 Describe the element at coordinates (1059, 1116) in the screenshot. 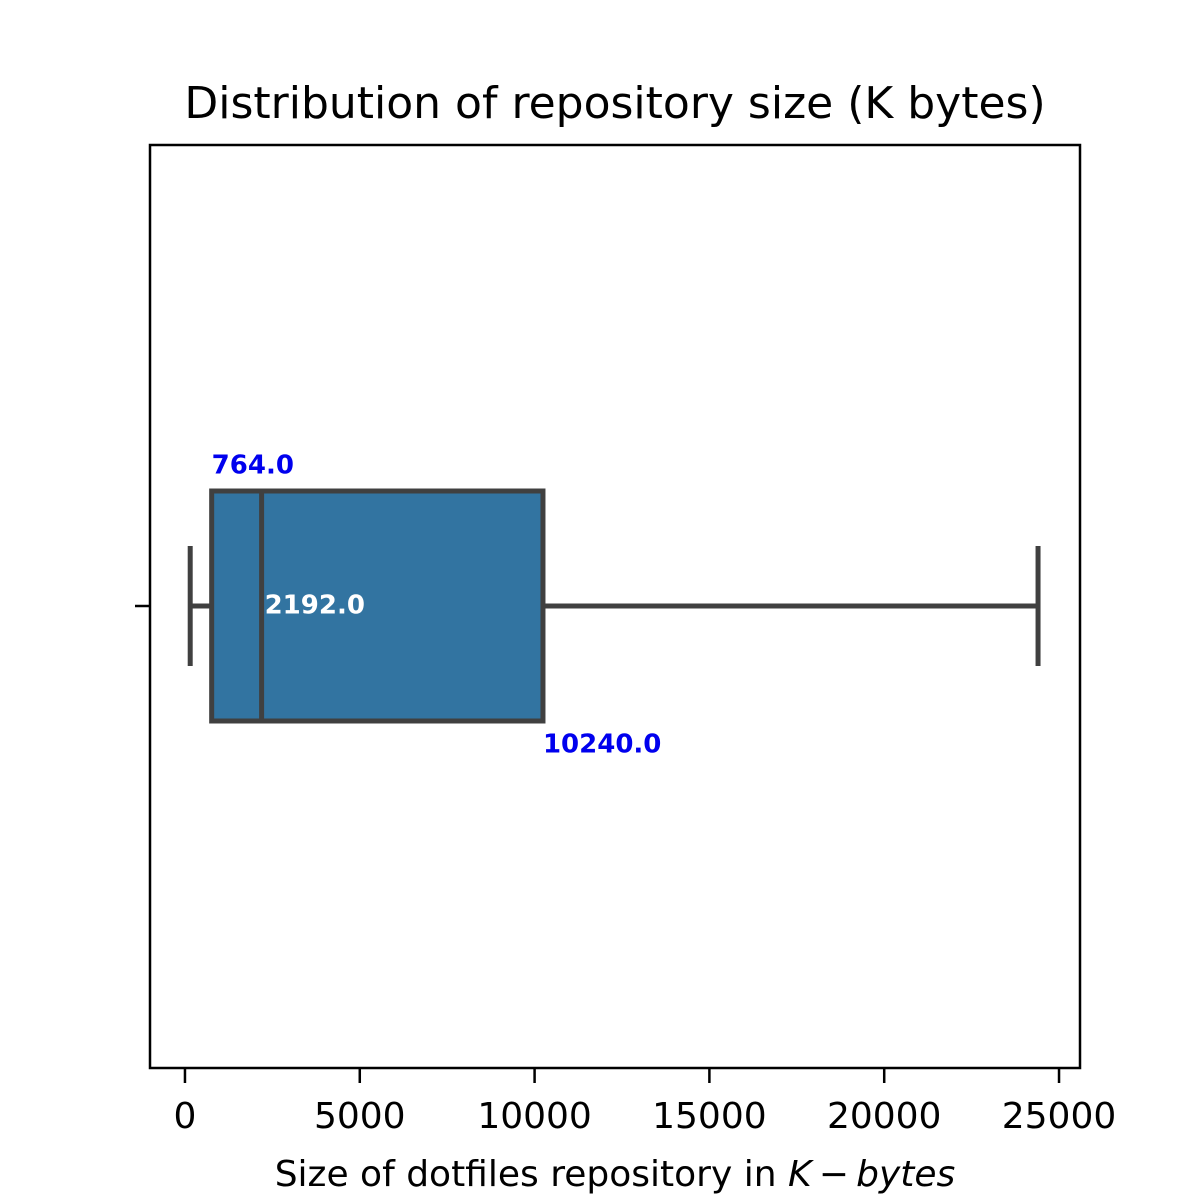

I see `x-tick-label: 25000` at that location.